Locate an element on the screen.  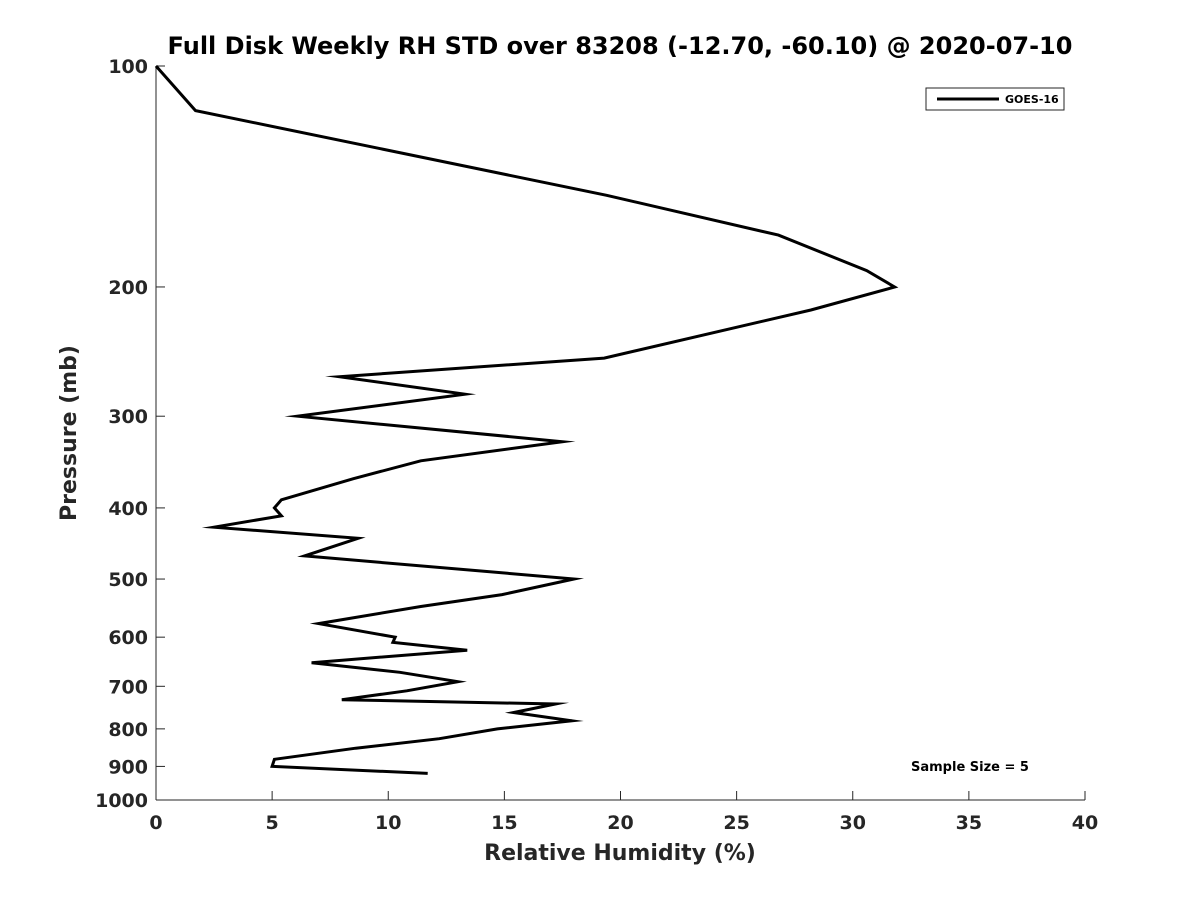
x-tick-label: 20 is located at coordinates (620, 823).